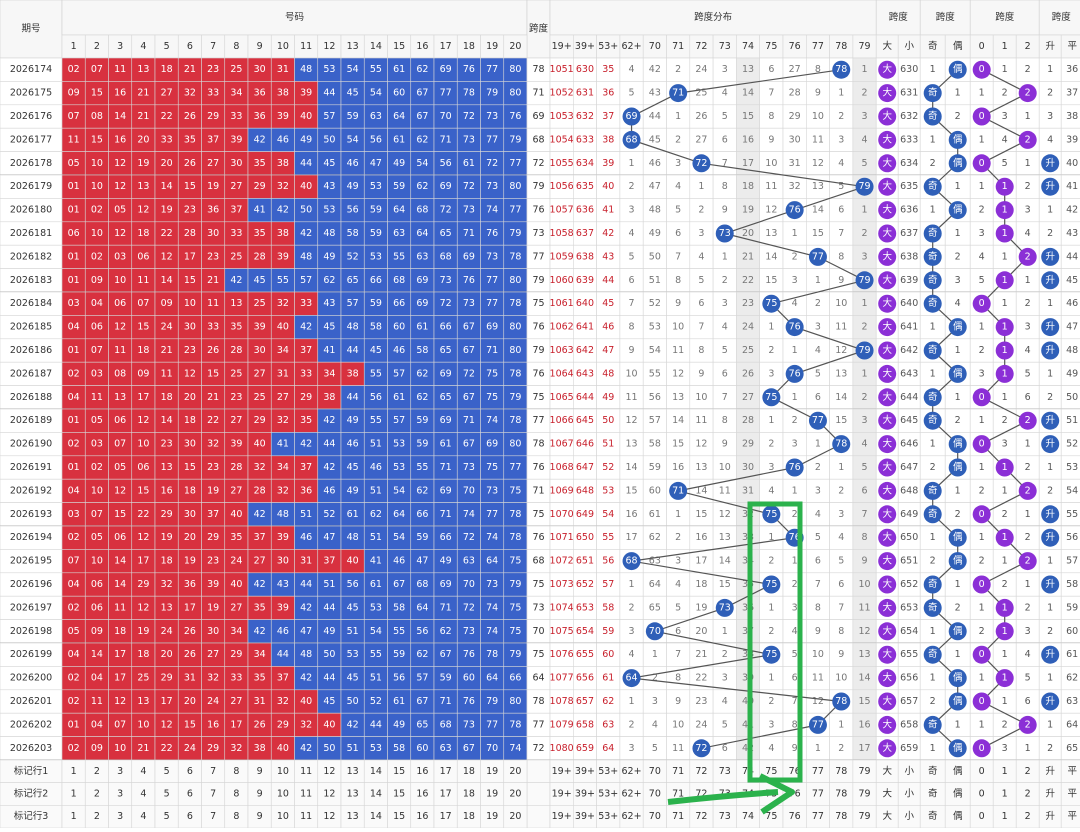 This screenshot has width=1080, height=832. Describe the element at coordinates (958, 350) in the screenshot. I see `parity-value: 1` at that location.